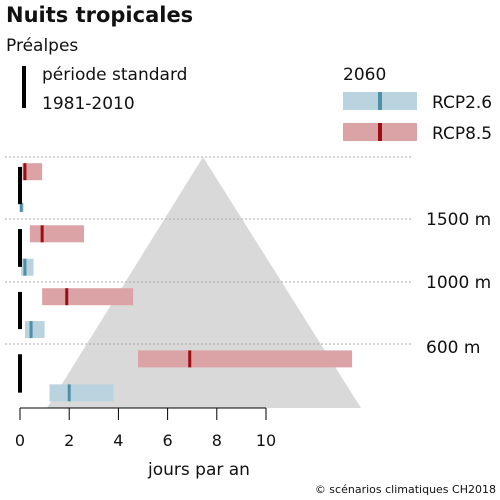  I want to click on legend-rcp85-label: RCP8.5, so click(462, 134).